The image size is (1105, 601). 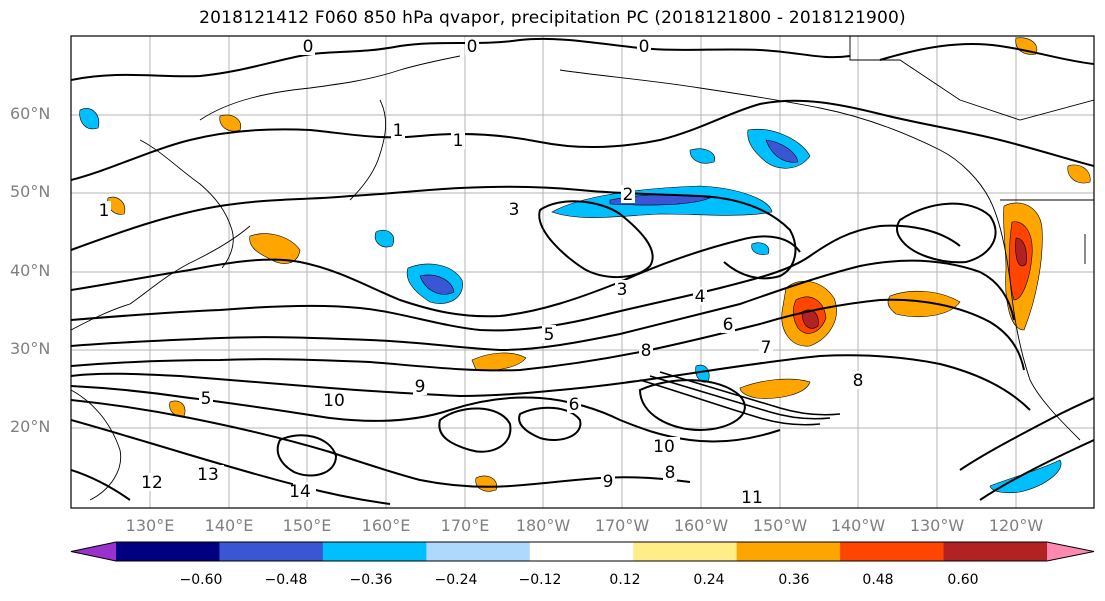 I want to click on contour-label: 5, so click(x=206, y=399).